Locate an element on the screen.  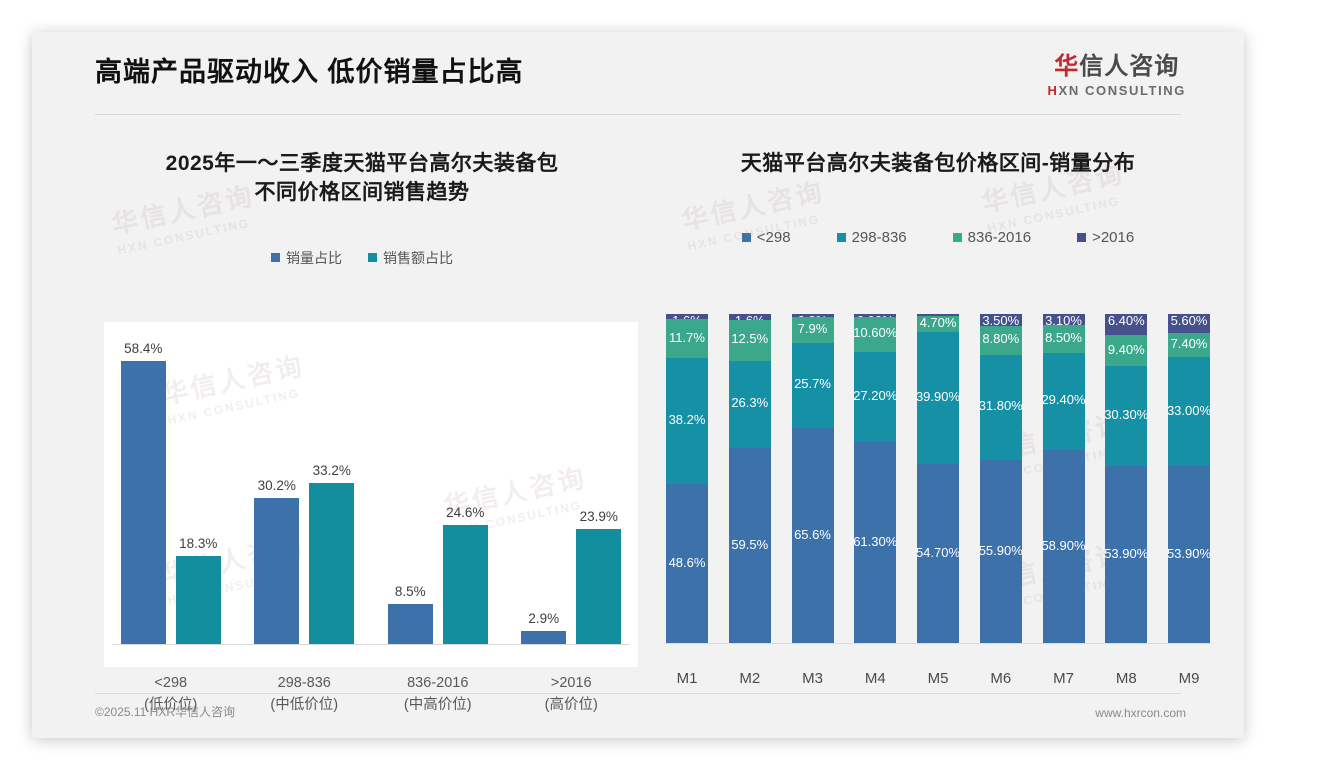
legend-item-1: 298-836 is located at coordinates (871, 237).